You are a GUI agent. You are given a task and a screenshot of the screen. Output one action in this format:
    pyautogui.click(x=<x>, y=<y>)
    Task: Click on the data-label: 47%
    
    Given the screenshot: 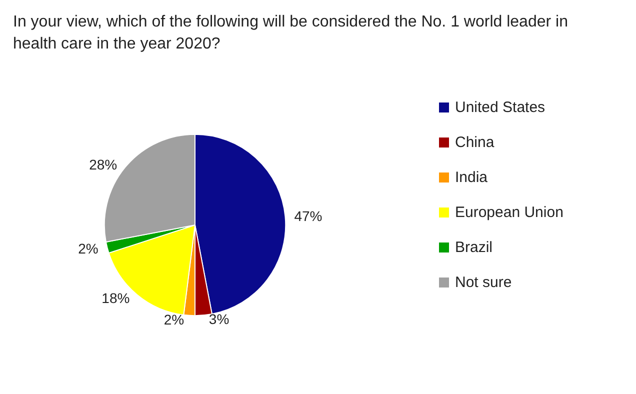 What is the action you would take?
    pyautogui.click(x=308, y=216)
    